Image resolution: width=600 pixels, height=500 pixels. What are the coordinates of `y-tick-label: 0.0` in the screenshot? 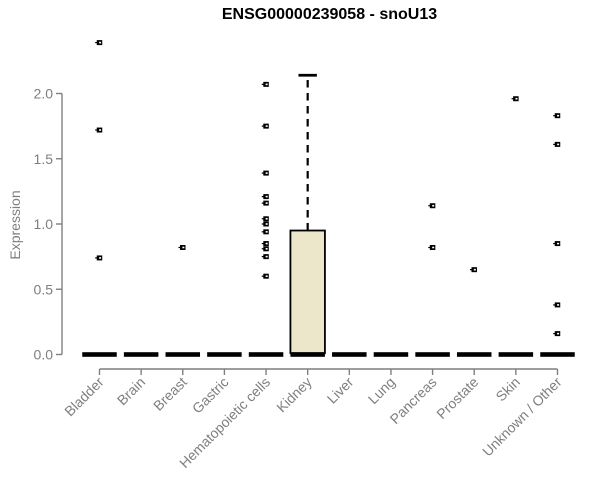 It's located at (44, 355).